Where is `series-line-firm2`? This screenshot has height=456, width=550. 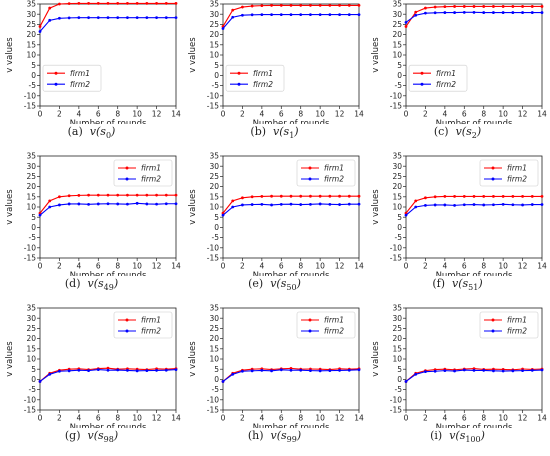
series-line-firm2 is located at coordinates (107, 24).